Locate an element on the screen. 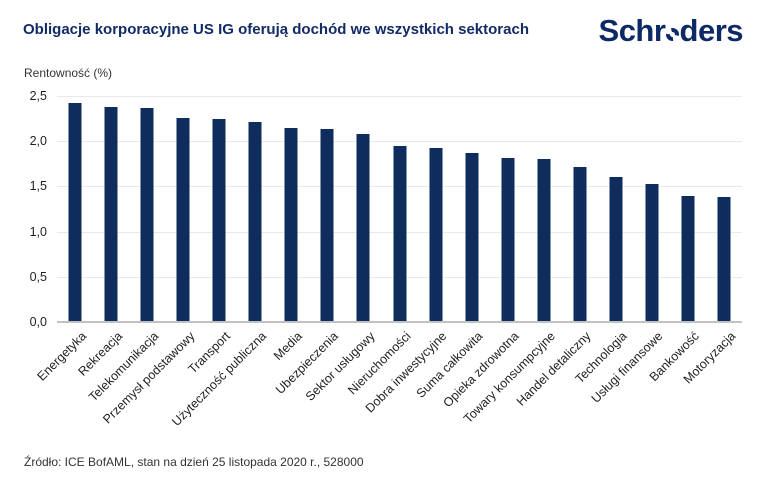 This screenshot has height=491, width=770. bar-Handel detaliczny is located at coordinates (580, 244).